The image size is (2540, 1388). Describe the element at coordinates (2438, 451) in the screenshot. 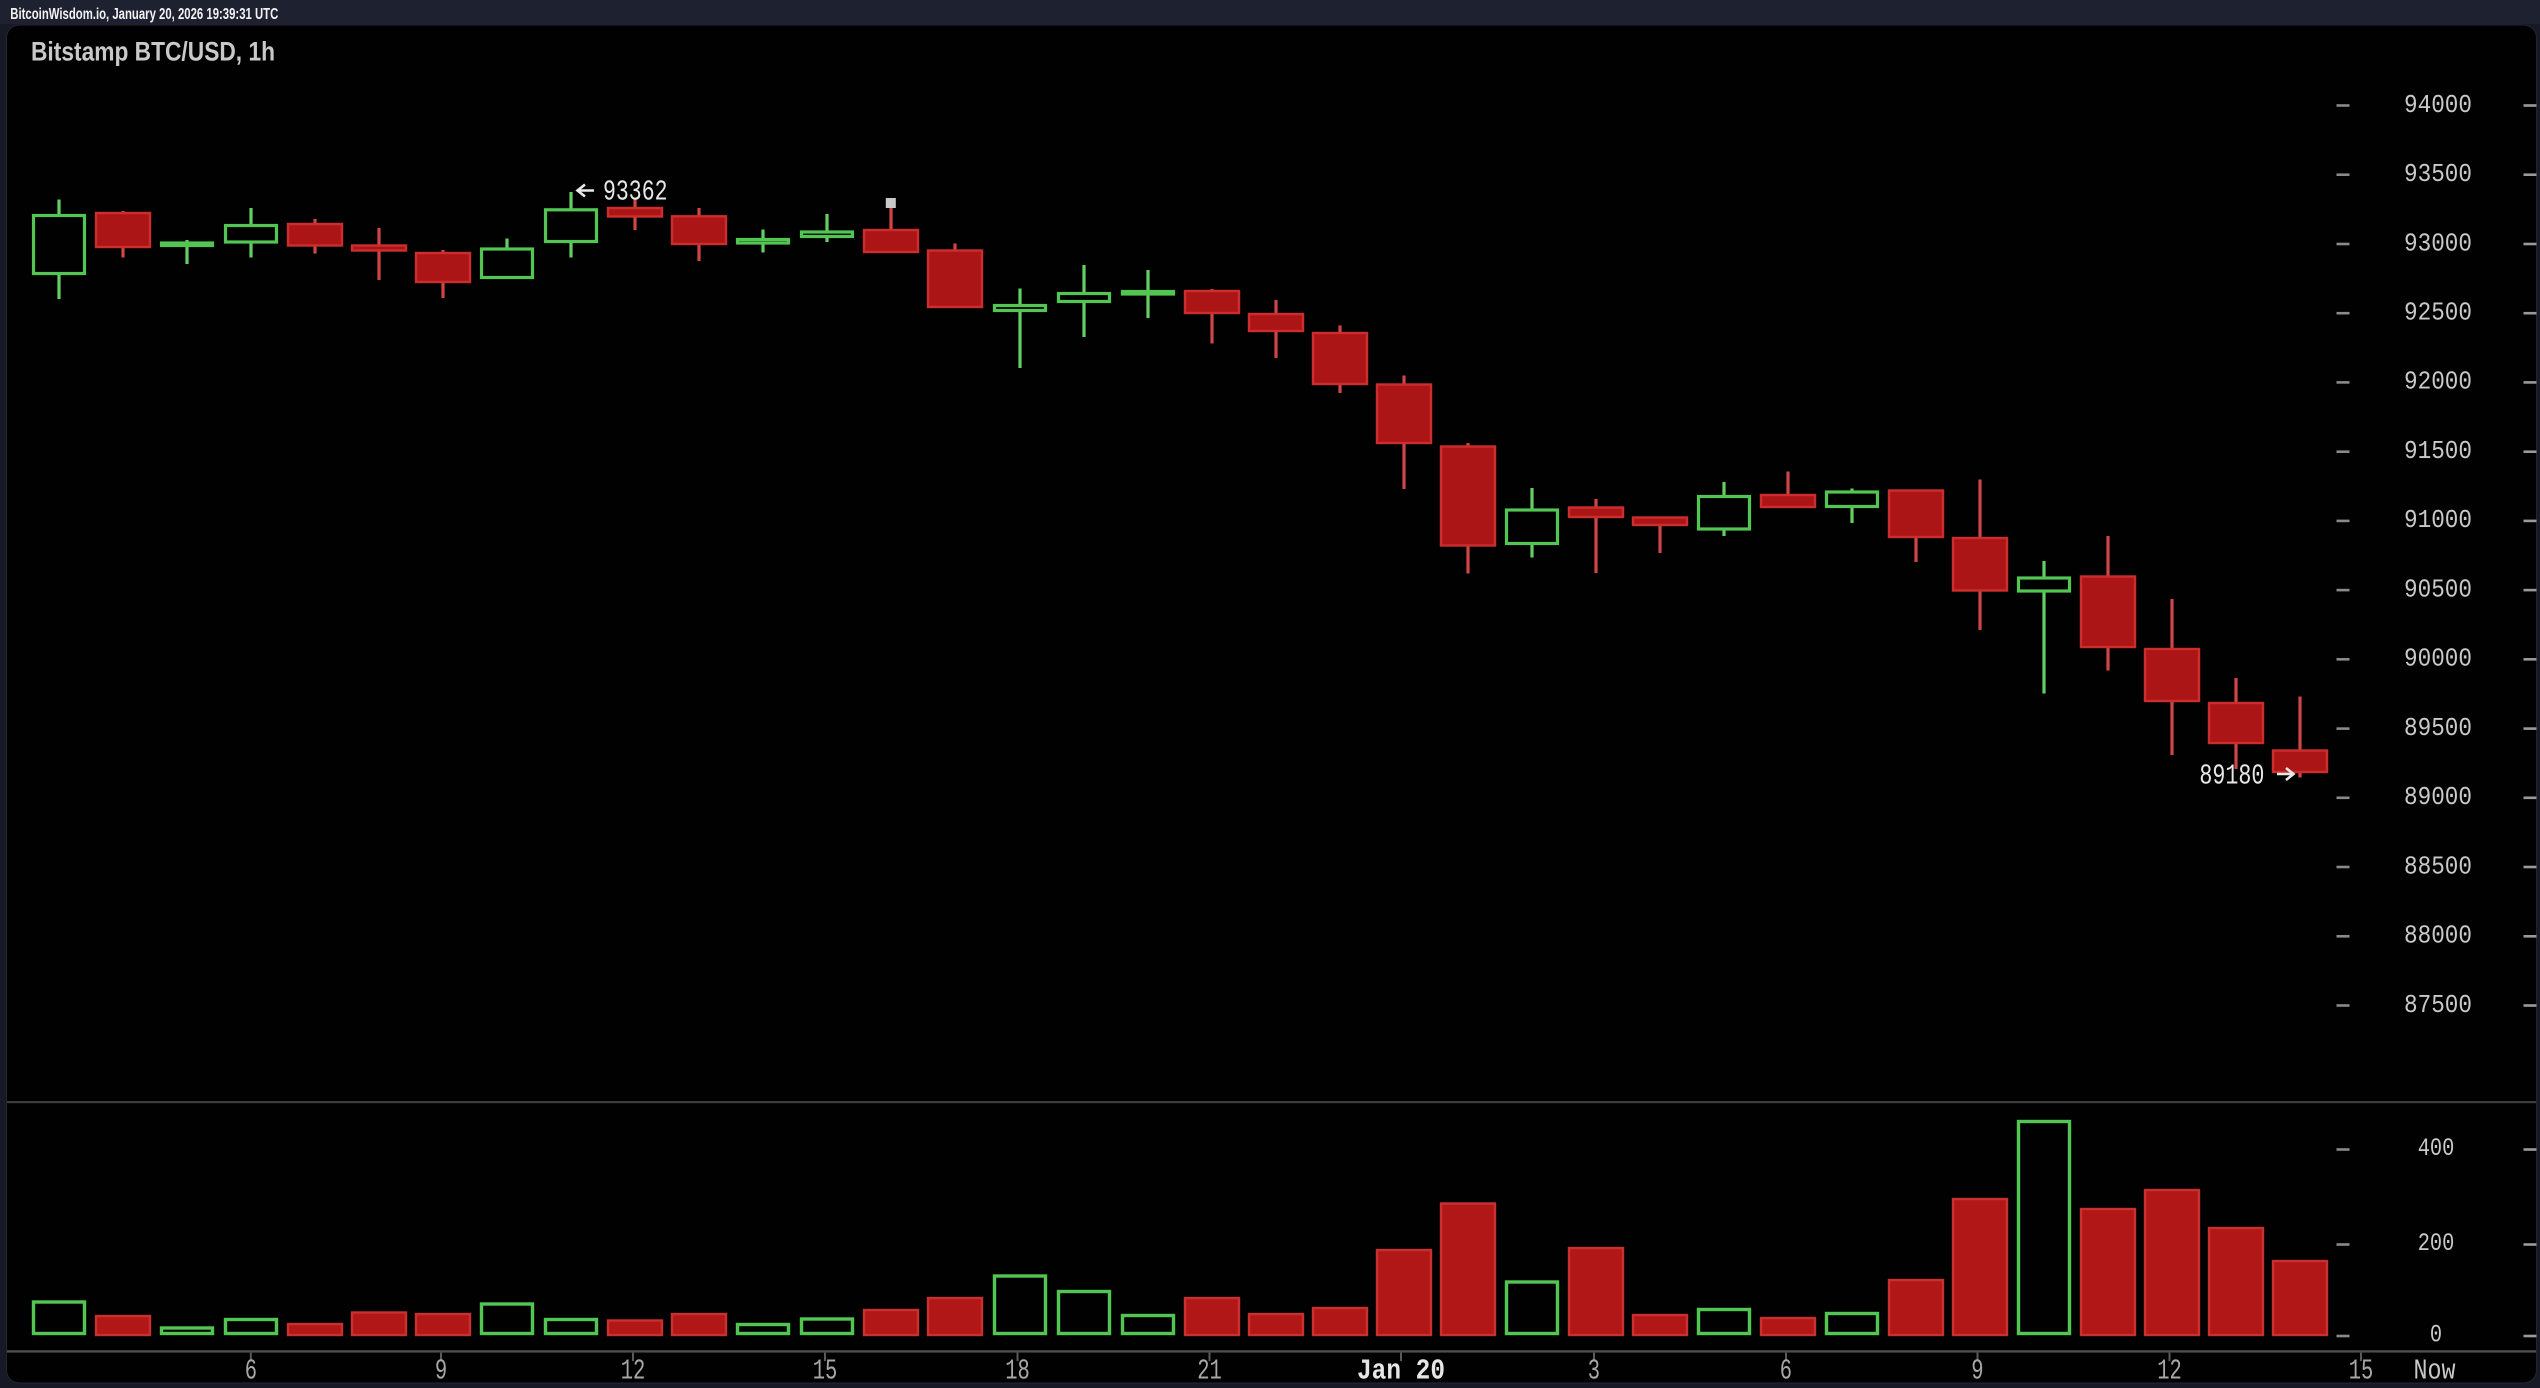

I see `svg-text: 91500` at that location.